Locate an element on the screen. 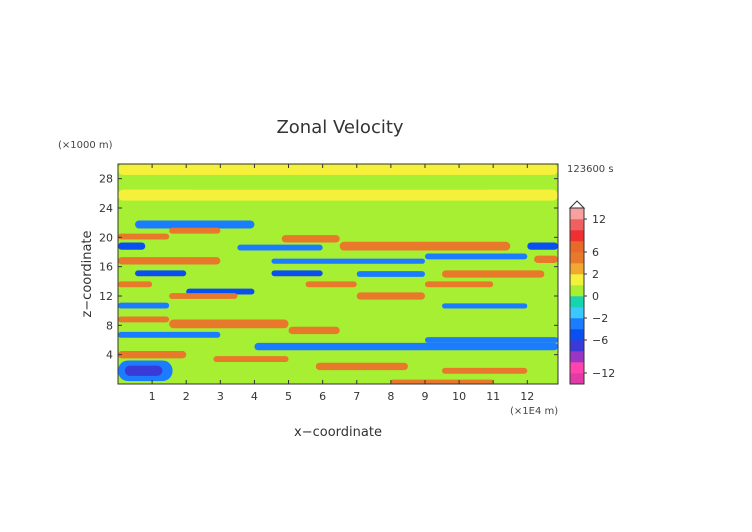 The width and height of the screenshot is (752, 532). x-tick-label: 8 is located at coordinates (390, 396).